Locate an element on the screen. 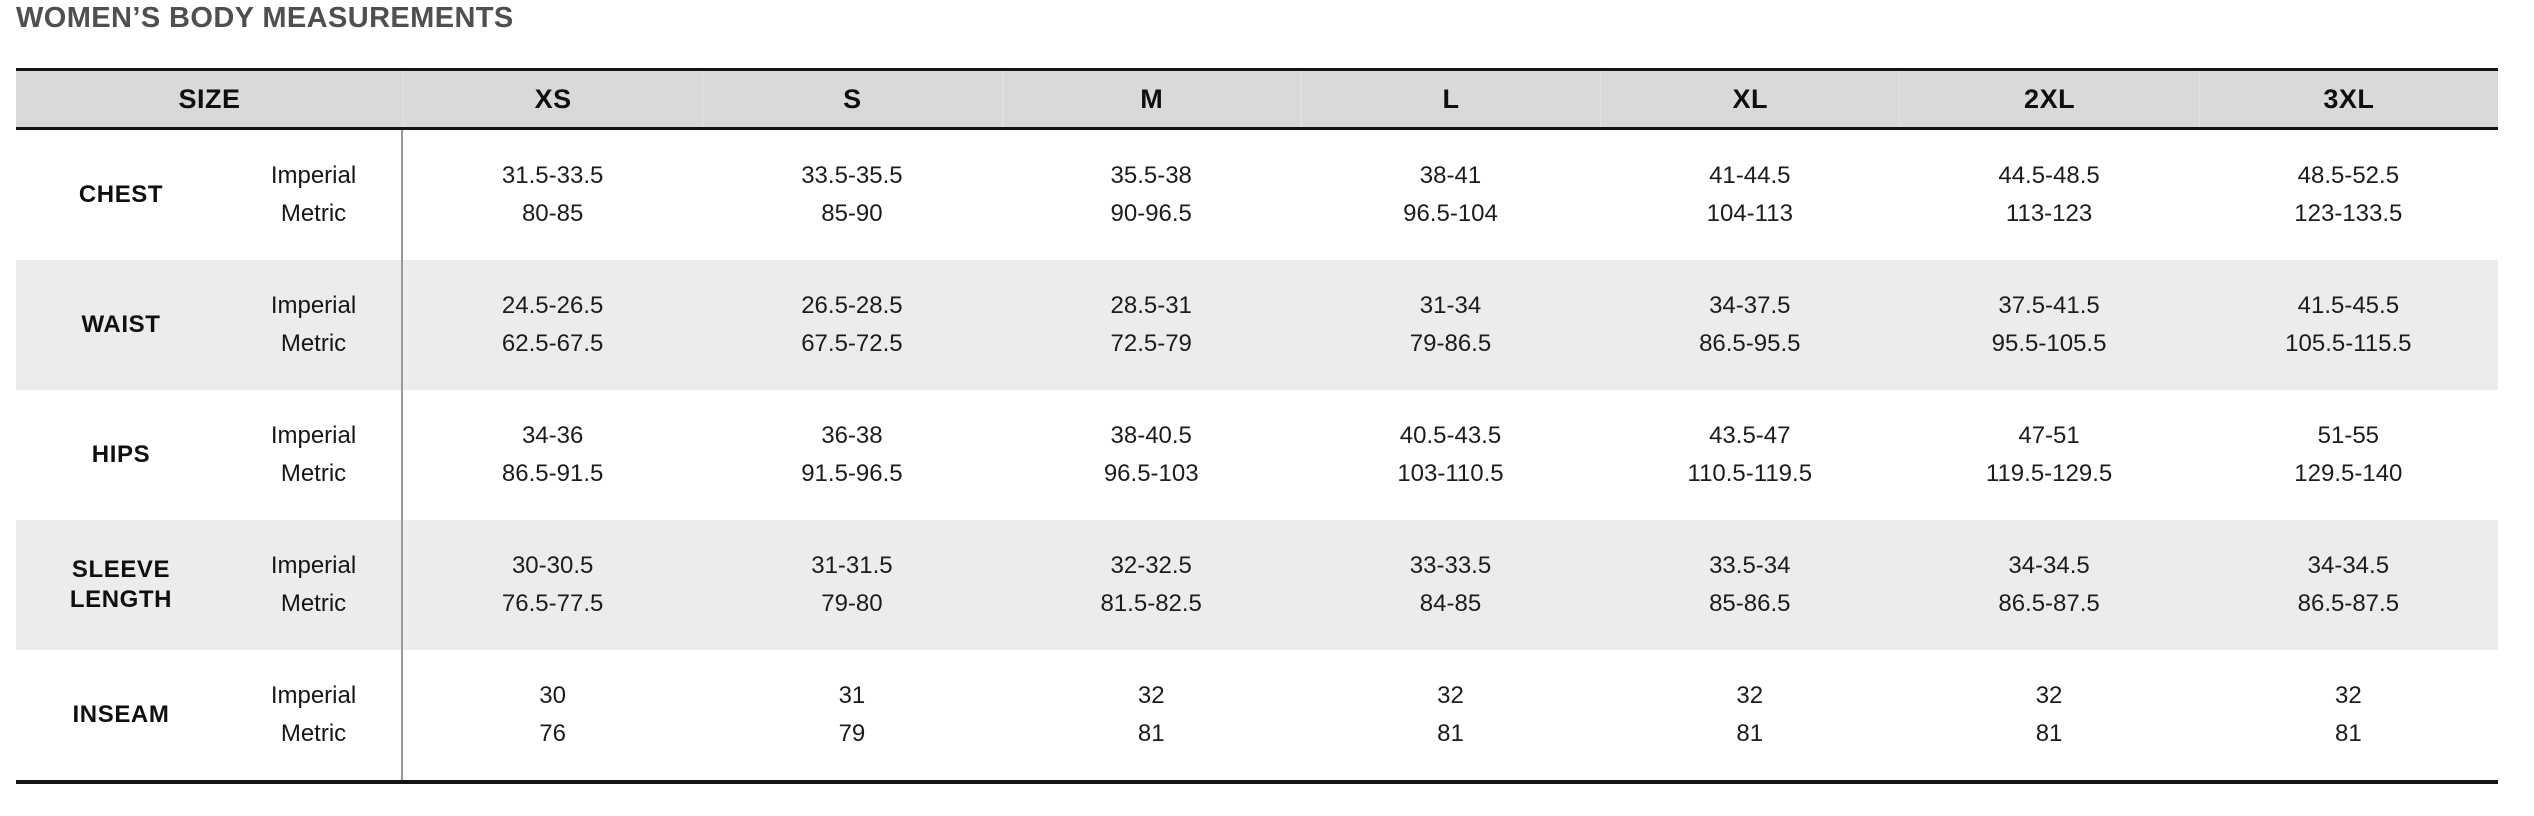 The width and height of the screenshot is (2534, 816). imperial-value: 41-44.5 is located at coordinates (1750, 175).